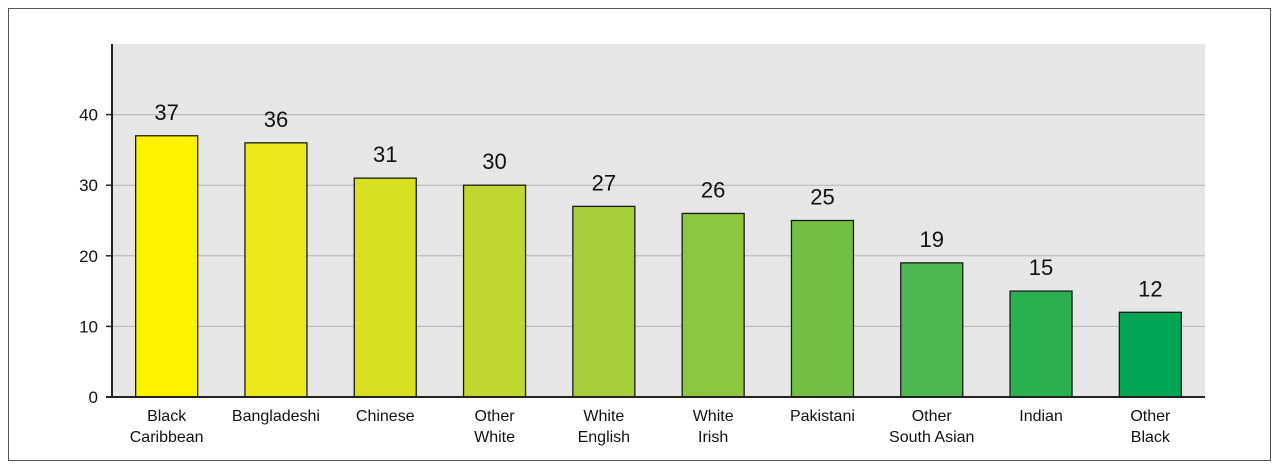 This screenshot has width=1281, height=469. I want to click on y-axis-ticks: 0 10 20 30 40, so click(95, 256).